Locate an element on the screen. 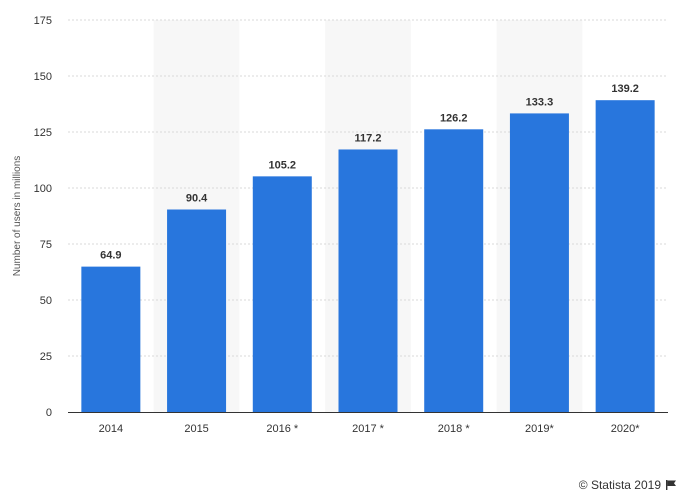  data-label: 64.9 is located at coordinates (110, 256).